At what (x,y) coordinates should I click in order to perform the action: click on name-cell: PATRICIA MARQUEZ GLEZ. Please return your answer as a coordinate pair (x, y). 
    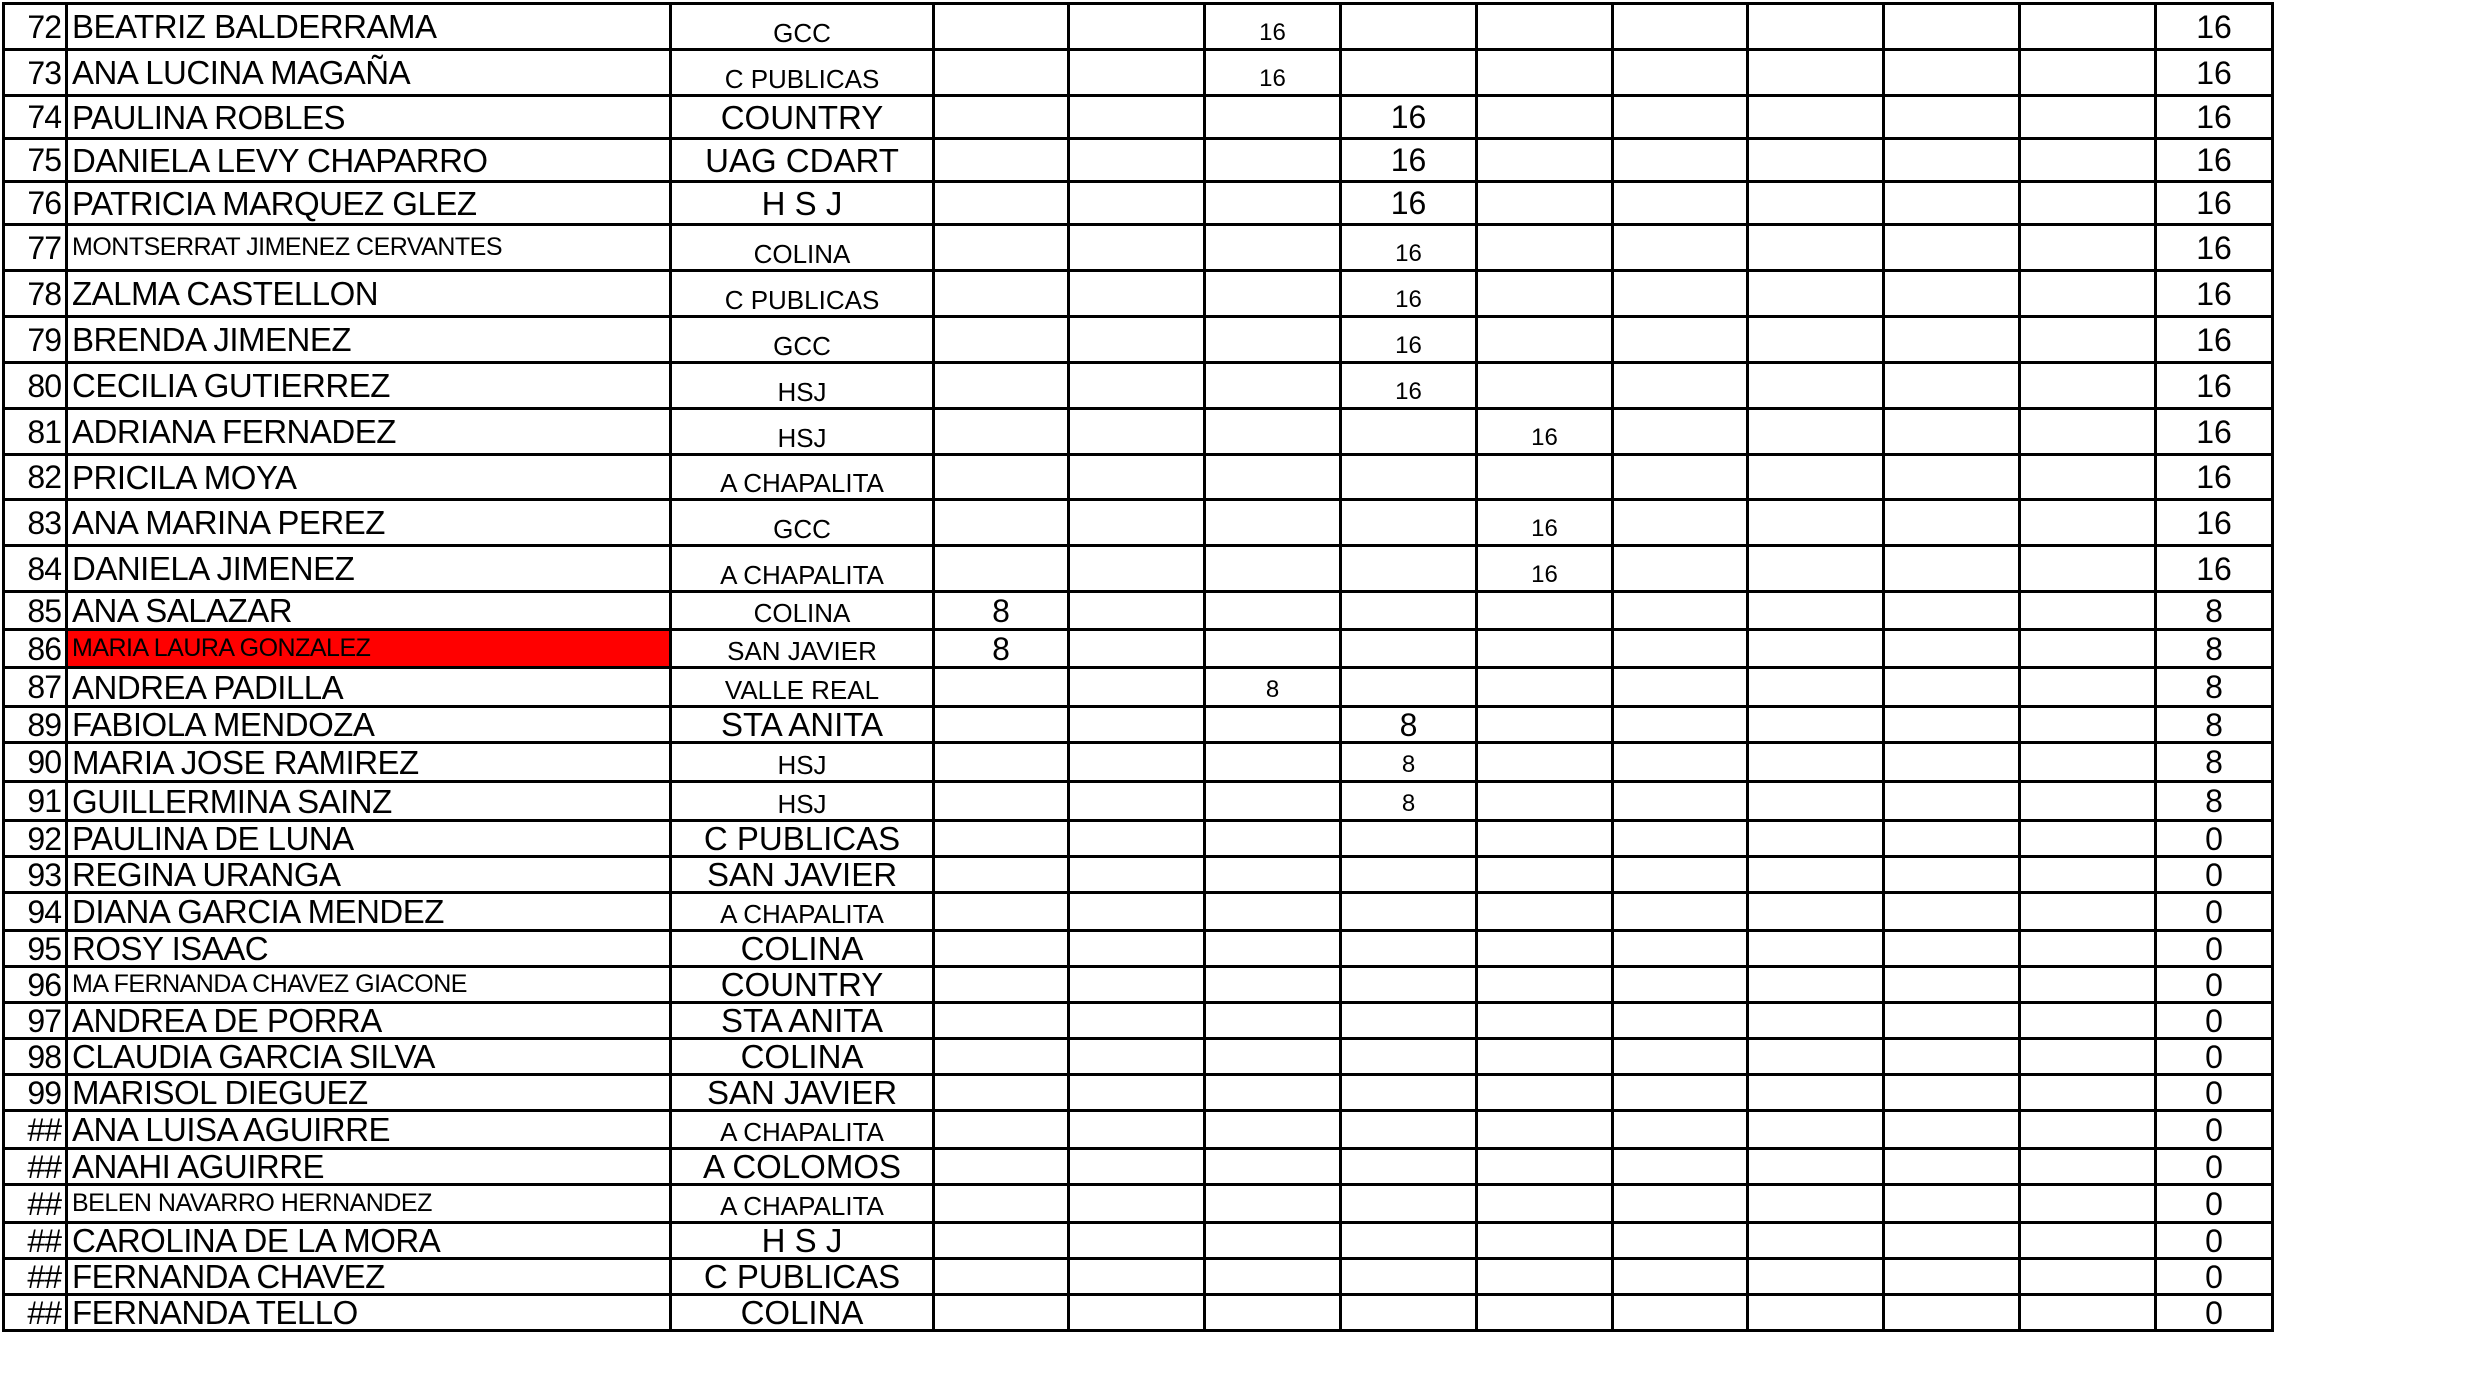
    Looking at the image, I should click on (368, 203).